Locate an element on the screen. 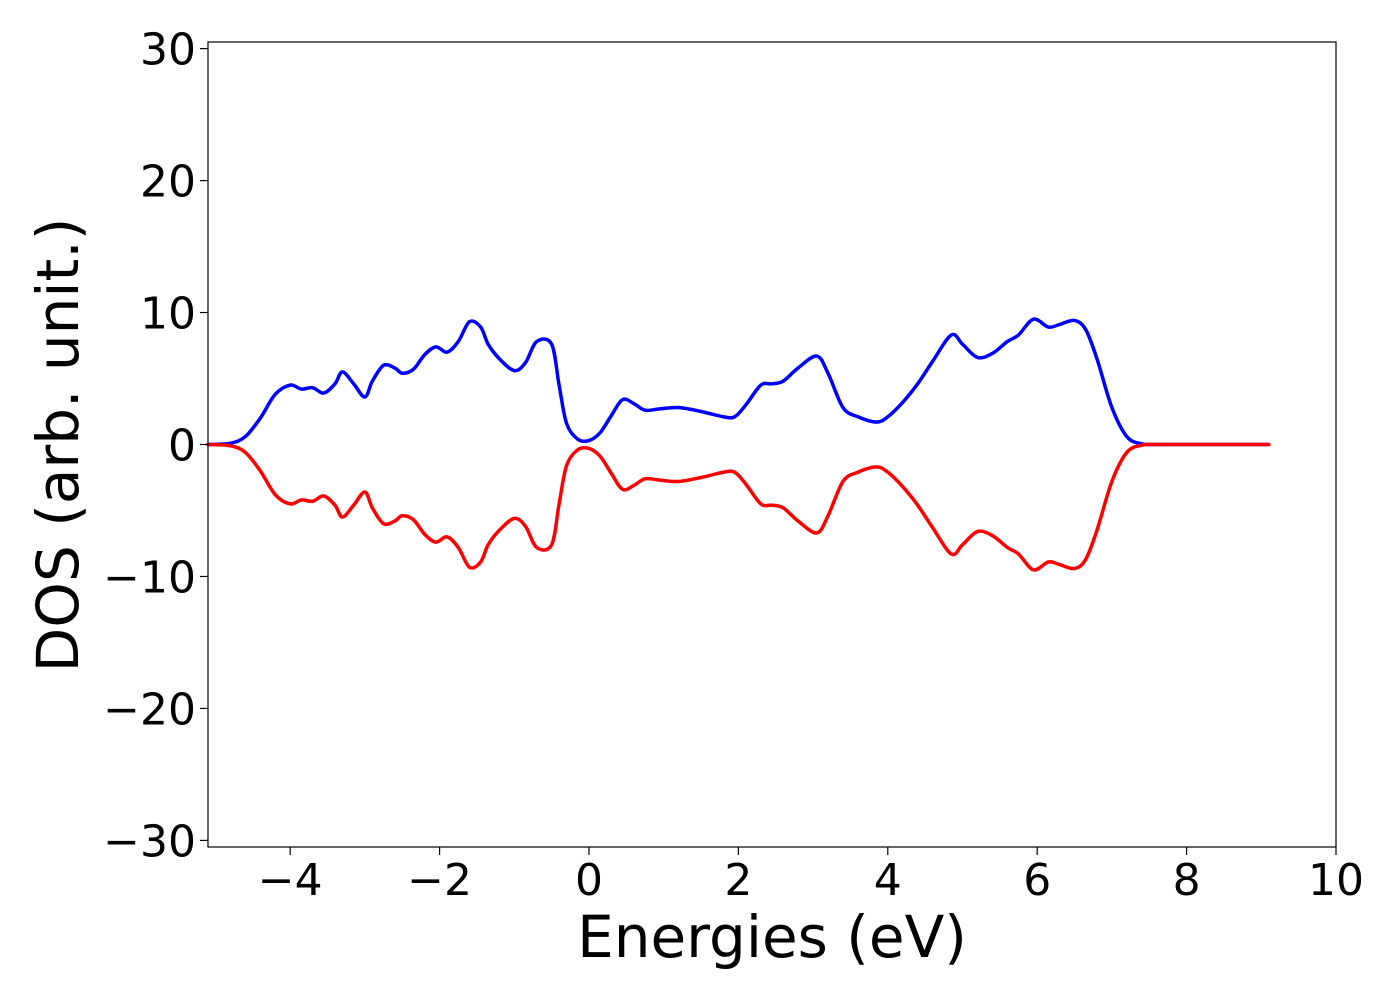 The height and width of the screenshot is (1000, 1400). x-tick-label: −2 is located at coordinates (439, 880).